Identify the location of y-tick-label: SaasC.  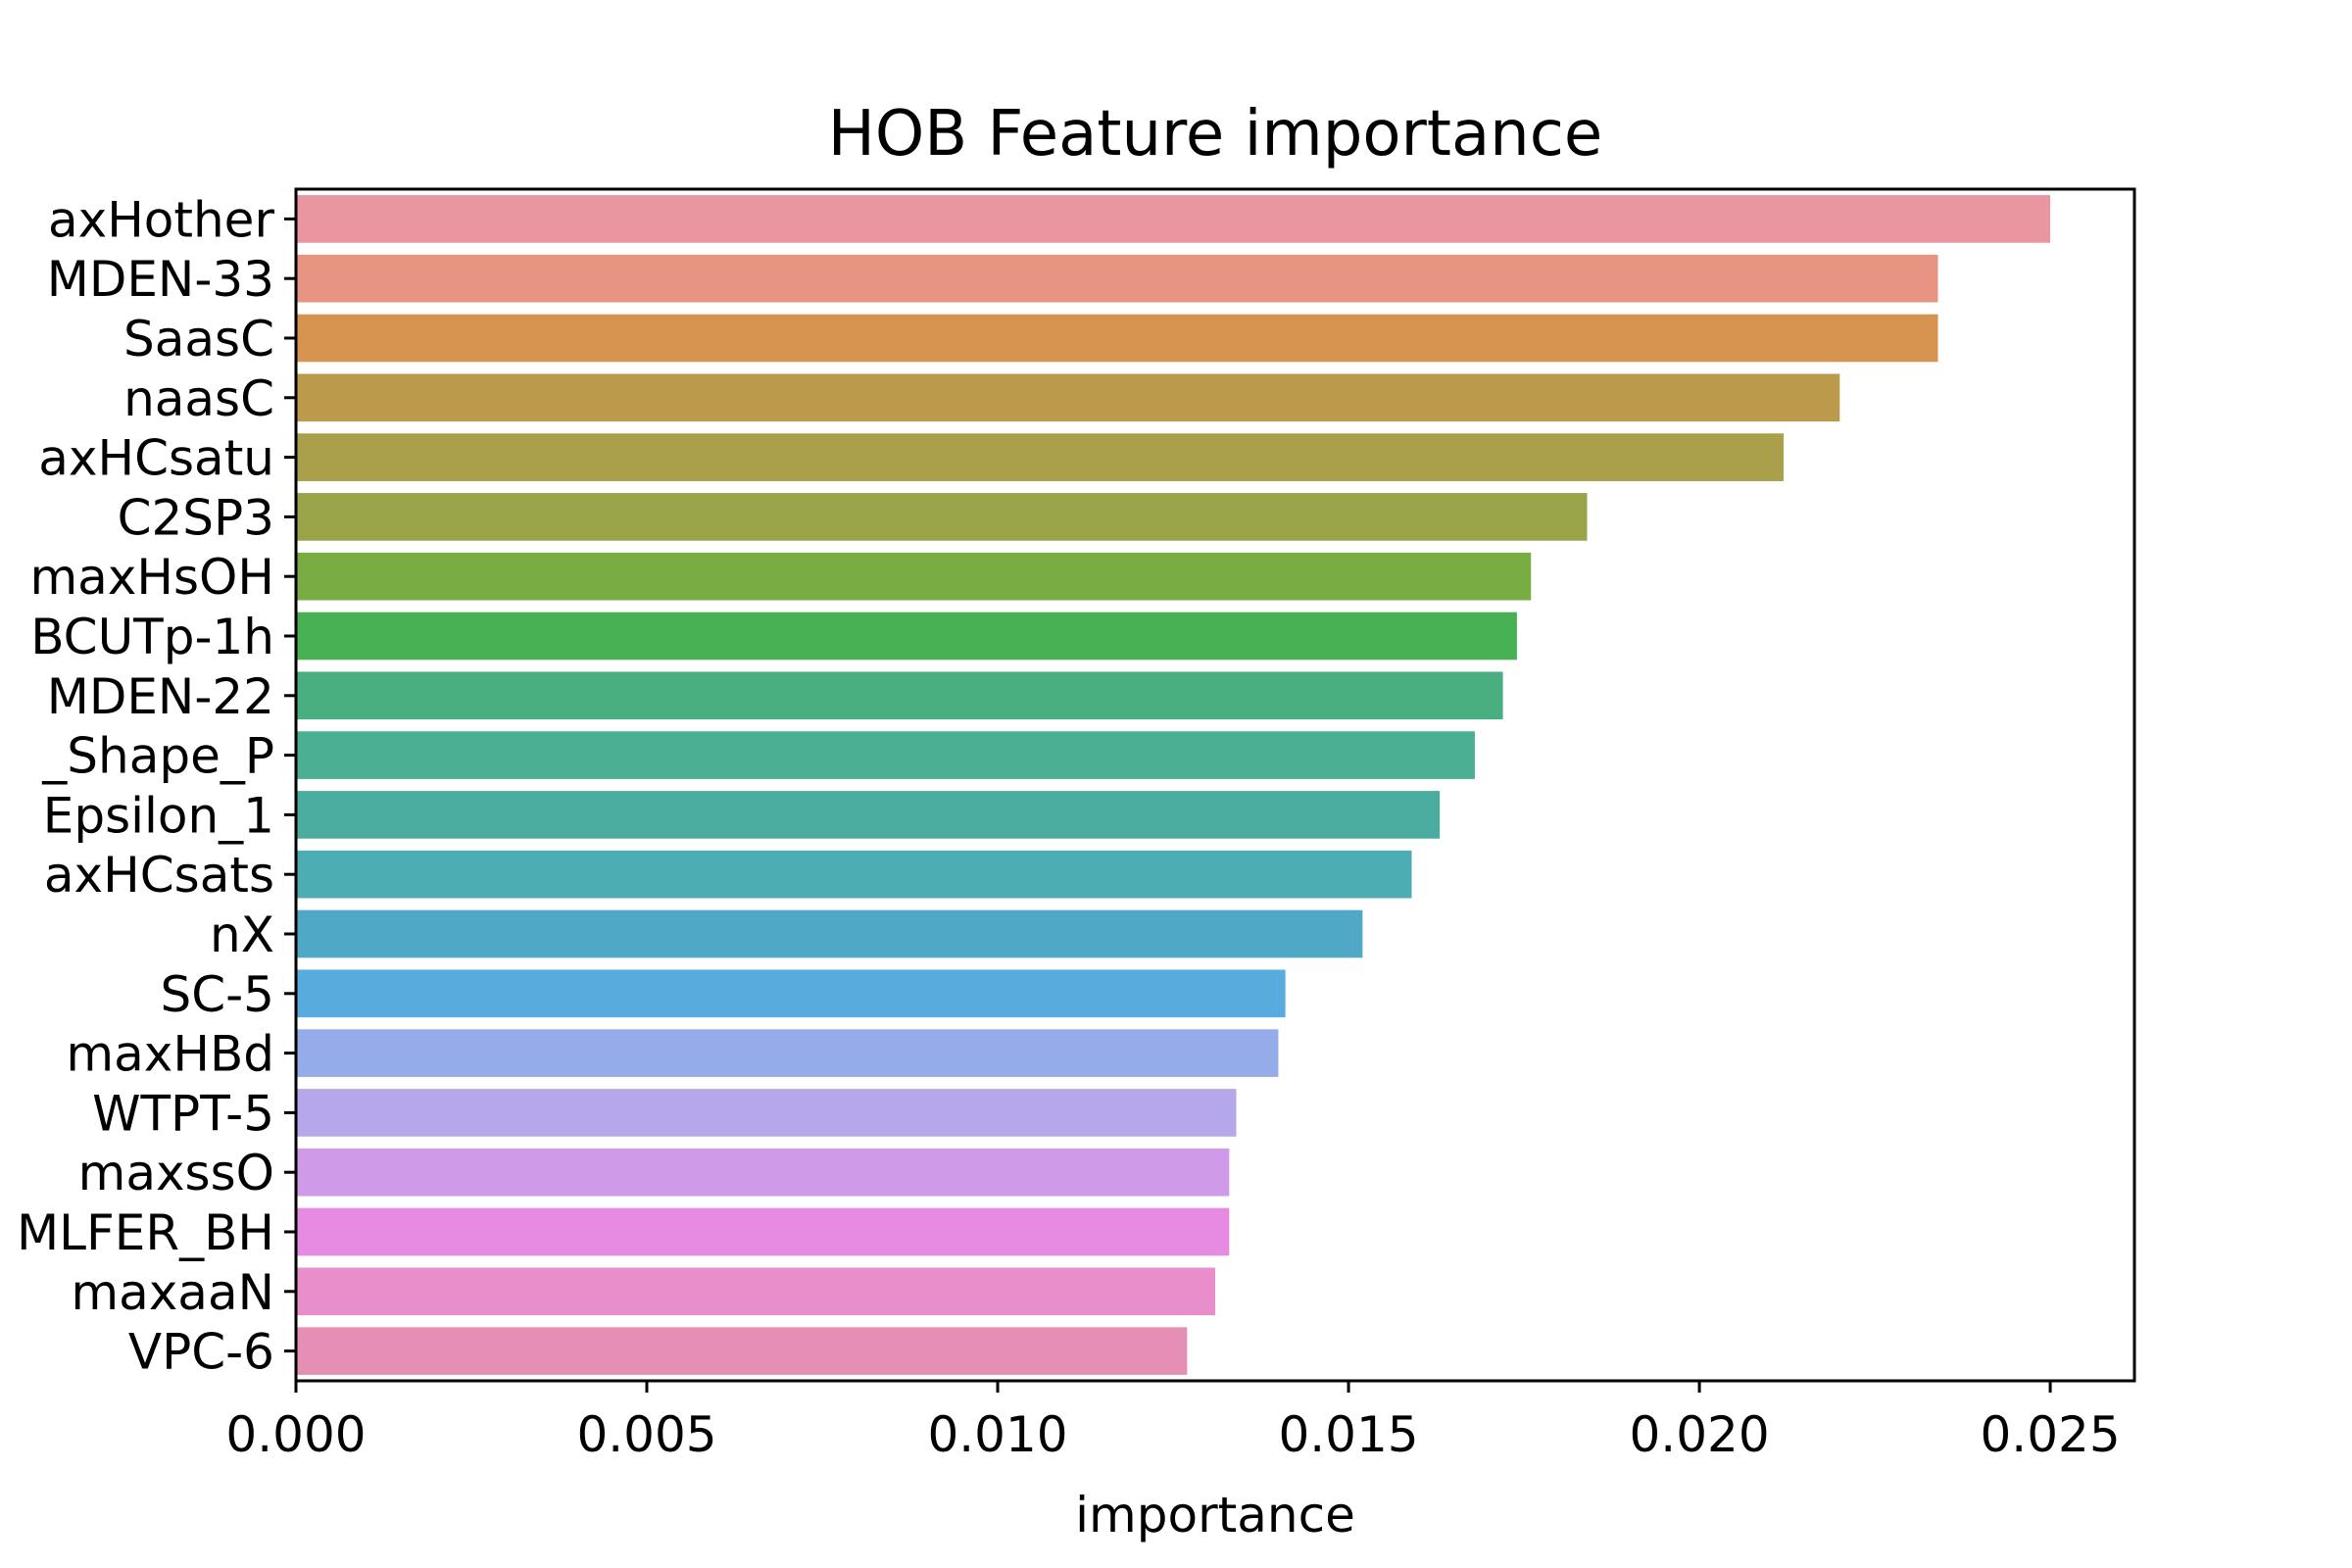
(198, 339).